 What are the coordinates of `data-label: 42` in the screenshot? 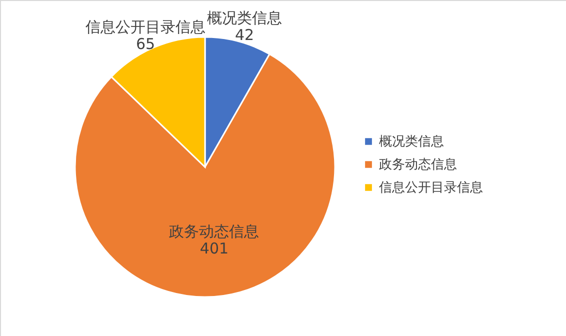 It's located at (244, 35).